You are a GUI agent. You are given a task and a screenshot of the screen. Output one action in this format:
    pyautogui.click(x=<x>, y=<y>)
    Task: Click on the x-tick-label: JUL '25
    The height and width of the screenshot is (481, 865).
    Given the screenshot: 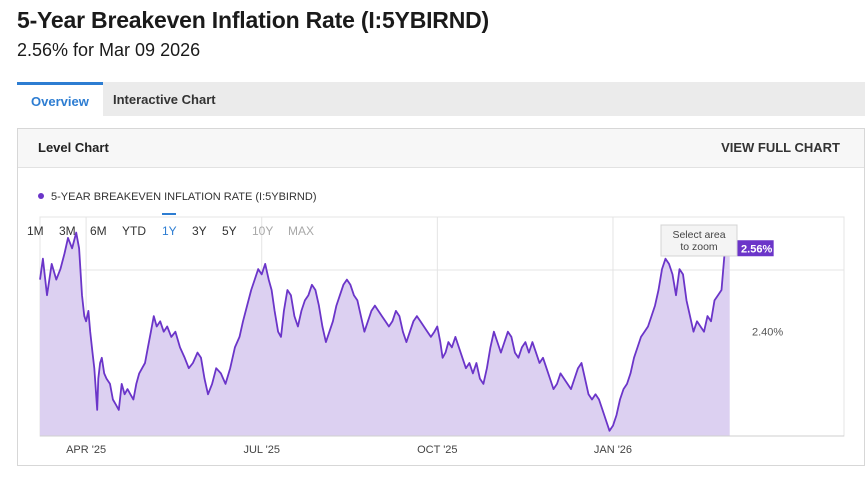 What is the action you would take?
    pyautogui.click(x=261, y=450)
    